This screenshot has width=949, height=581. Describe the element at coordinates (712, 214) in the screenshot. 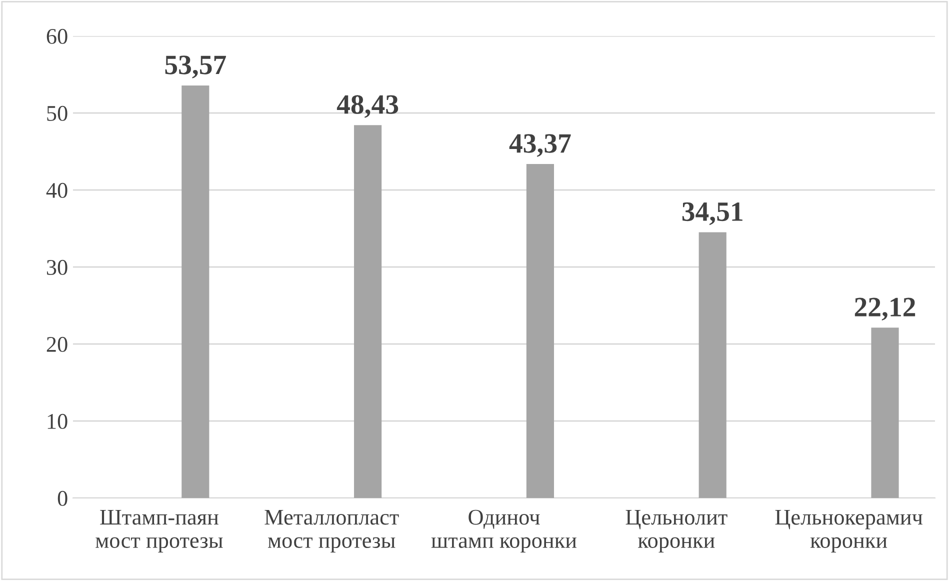

I see `data-label: 34,51` at that location.